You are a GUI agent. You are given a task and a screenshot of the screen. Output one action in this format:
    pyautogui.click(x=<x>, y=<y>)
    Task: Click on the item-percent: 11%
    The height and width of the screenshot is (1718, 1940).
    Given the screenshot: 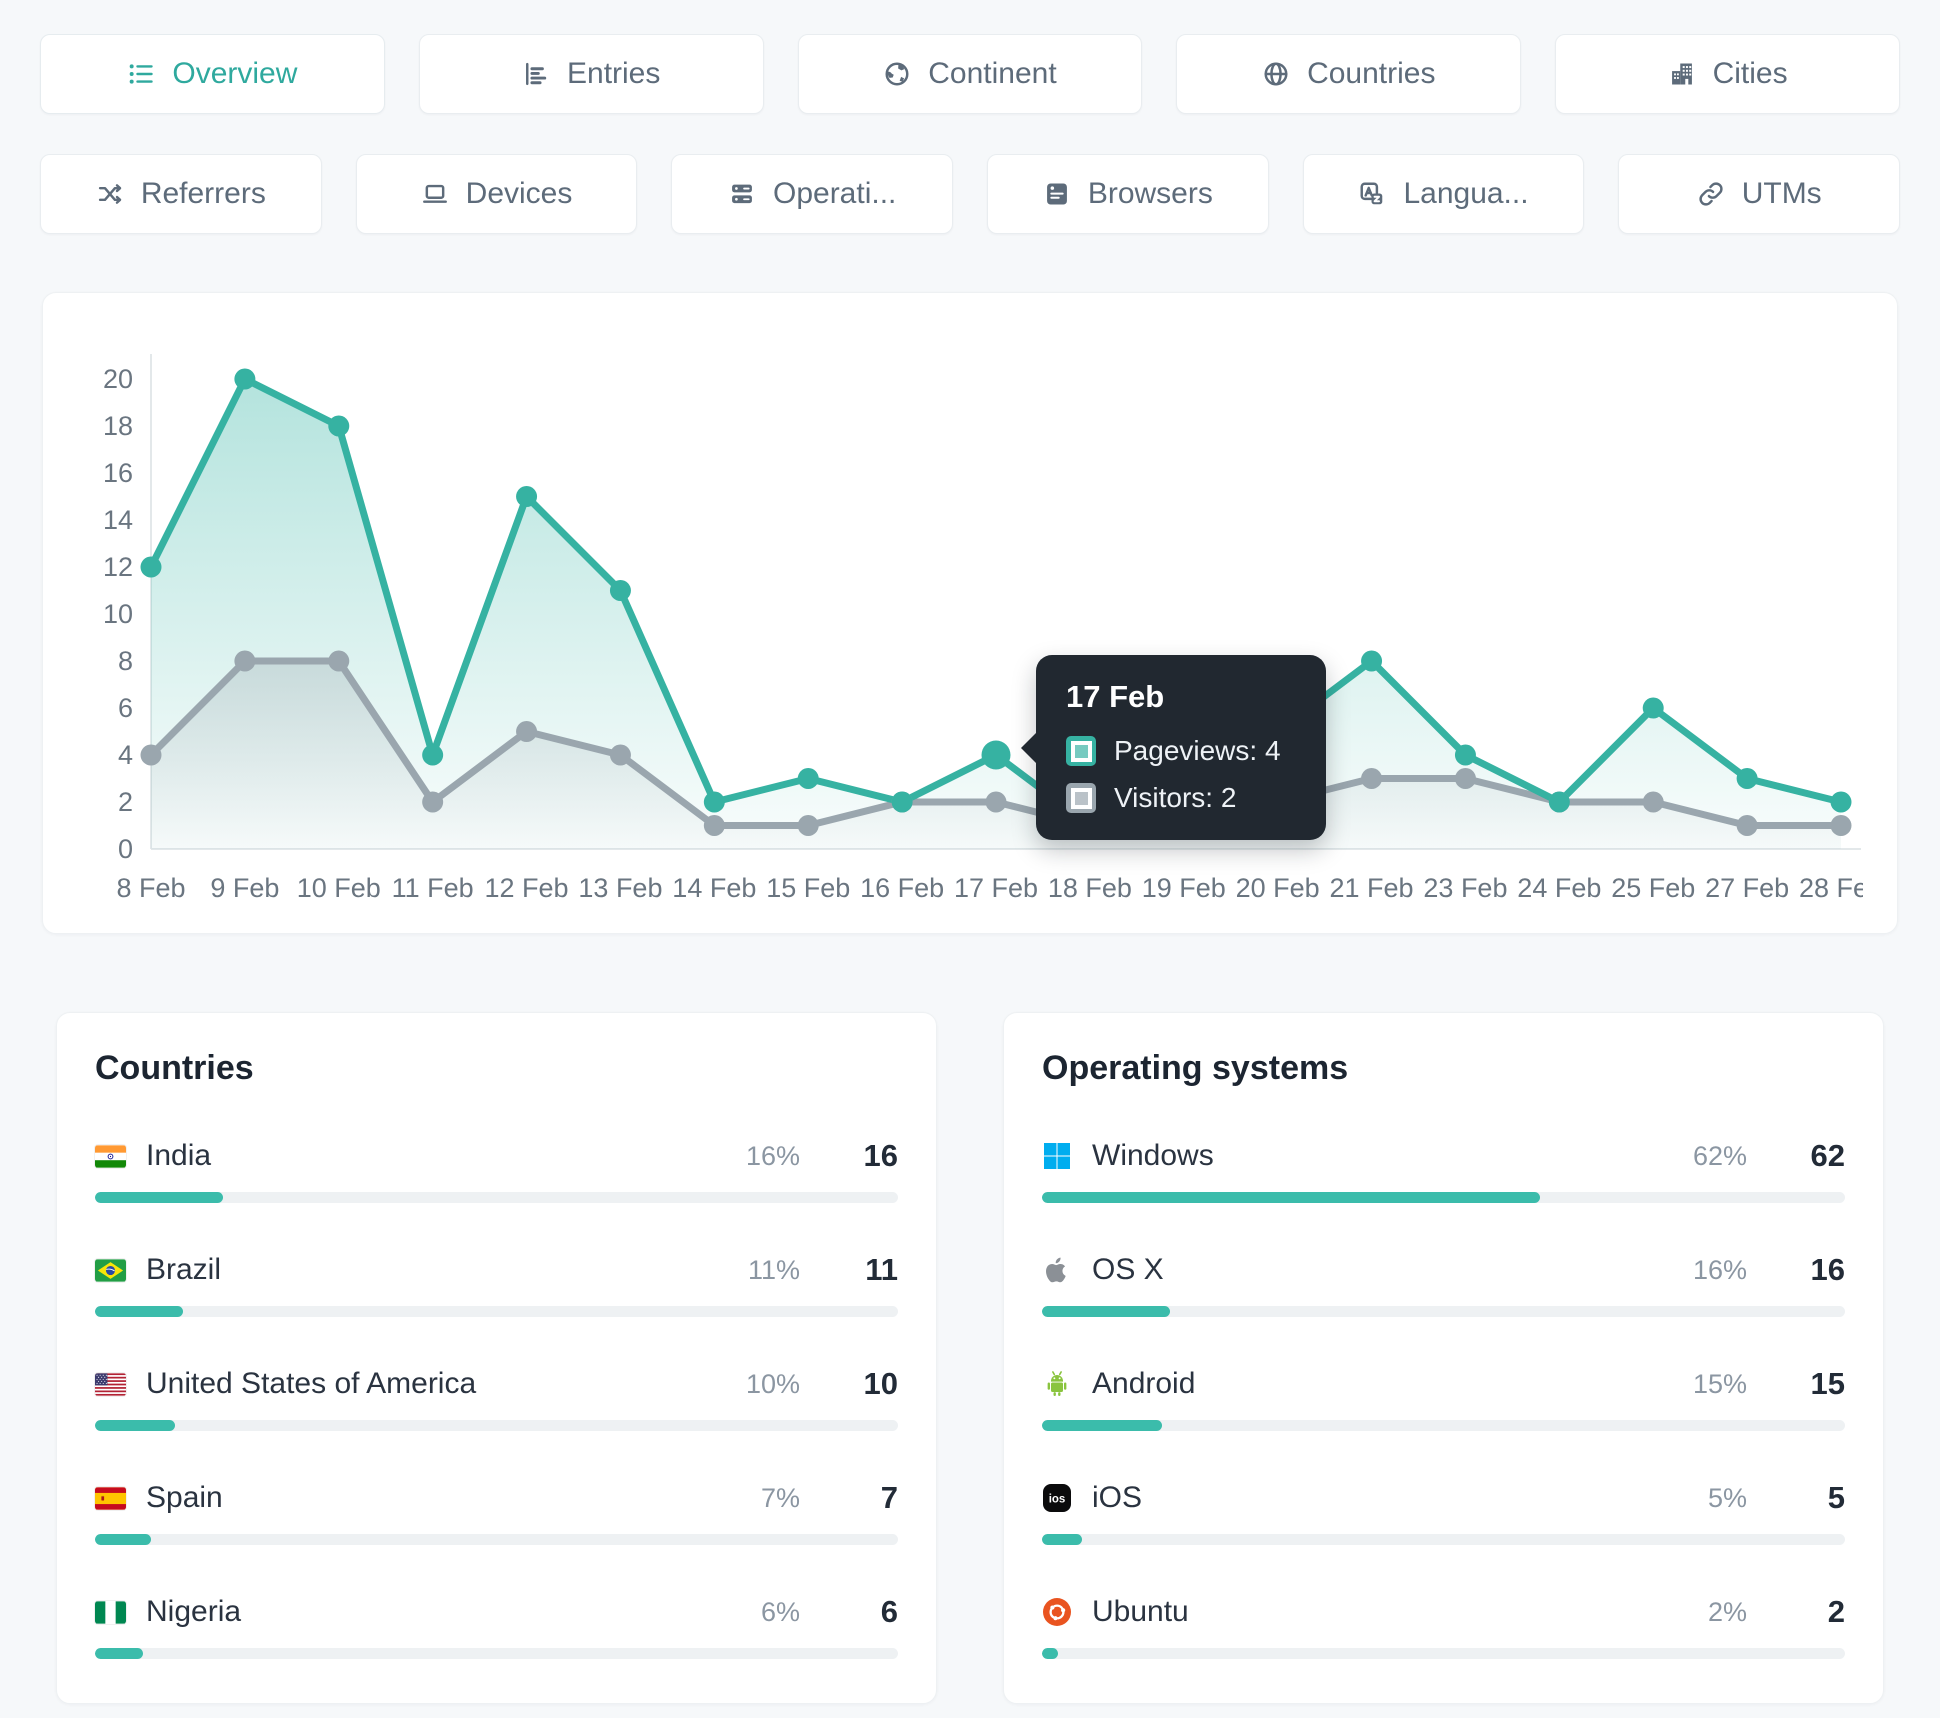 What is the action you would take?
    pyautogui.click(x=773, y=1269)
    